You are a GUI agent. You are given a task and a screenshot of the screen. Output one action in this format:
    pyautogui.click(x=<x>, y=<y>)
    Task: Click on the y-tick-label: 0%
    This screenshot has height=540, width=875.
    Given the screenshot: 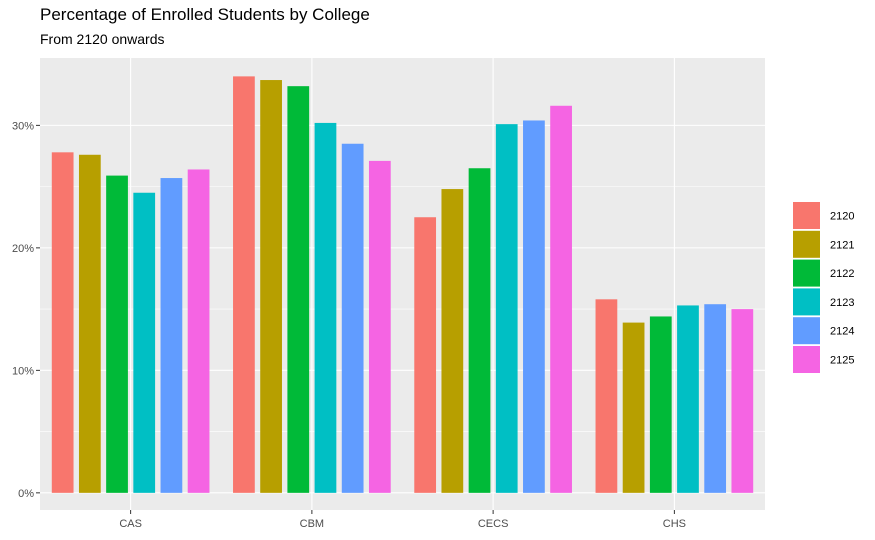 What is the action you would take?
    pyautogui.click(x=26, y=494)
    